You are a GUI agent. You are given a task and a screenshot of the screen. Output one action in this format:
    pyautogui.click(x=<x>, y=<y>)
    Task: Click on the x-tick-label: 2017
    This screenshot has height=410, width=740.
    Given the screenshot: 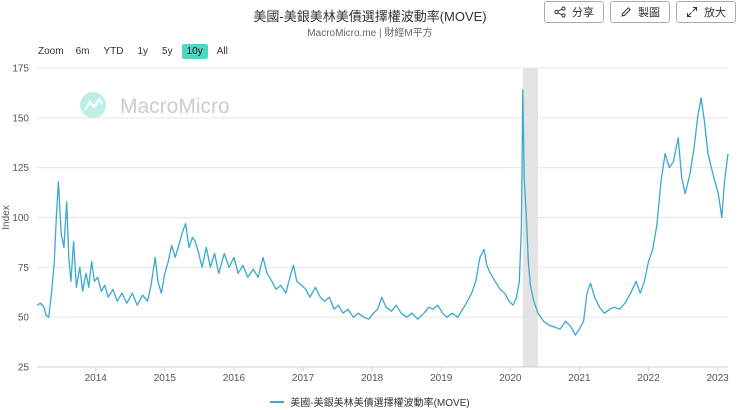 What is the action you would take?
    pyautogui.click(x=303, y=378)
    